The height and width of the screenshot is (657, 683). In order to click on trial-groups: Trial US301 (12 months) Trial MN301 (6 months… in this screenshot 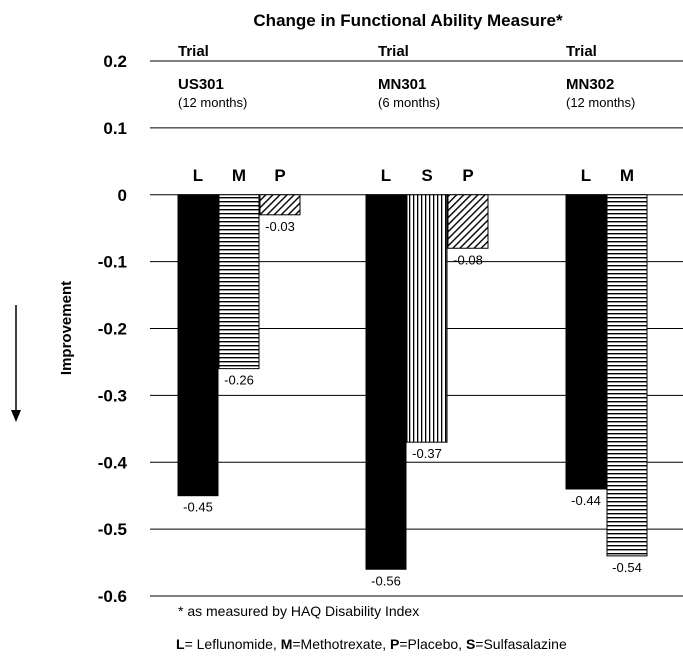, I will do `click(406, 76)`.